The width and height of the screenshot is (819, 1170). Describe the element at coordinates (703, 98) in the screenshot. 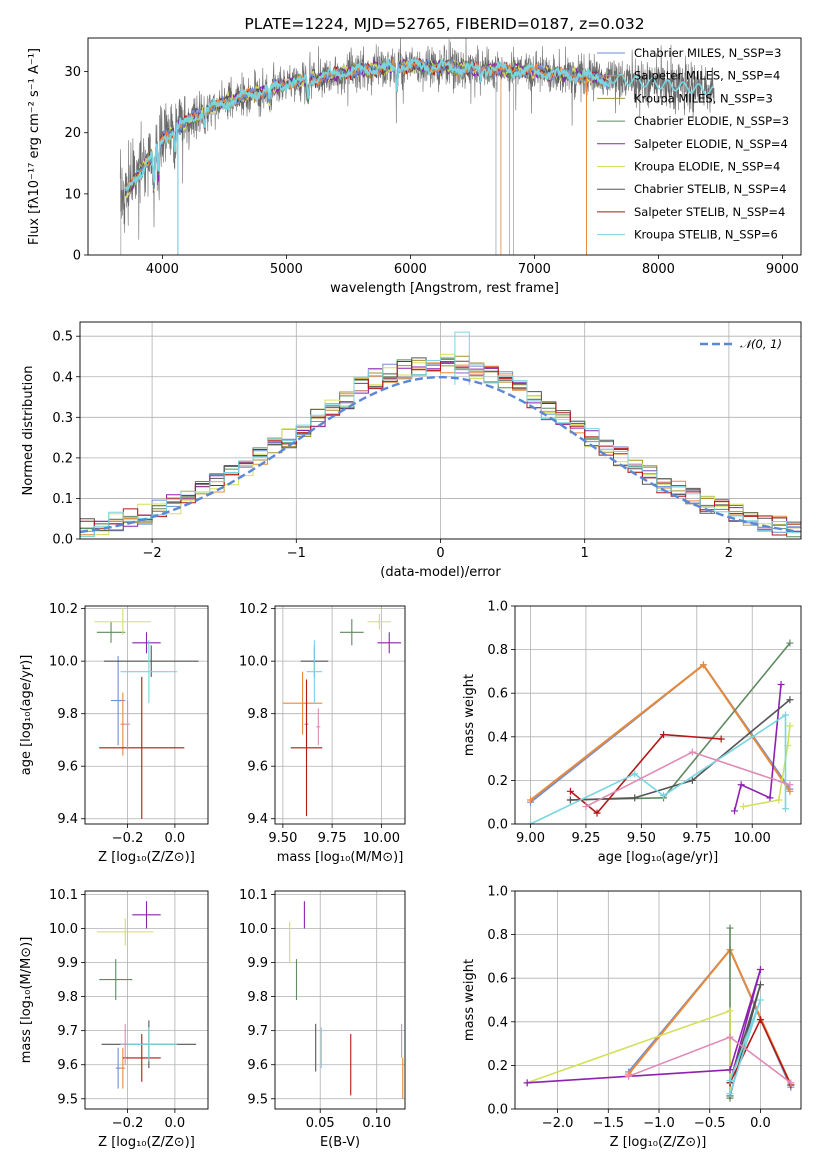

I see `legend-entry: Kroupa MILES, N_SSP=3` at that location.